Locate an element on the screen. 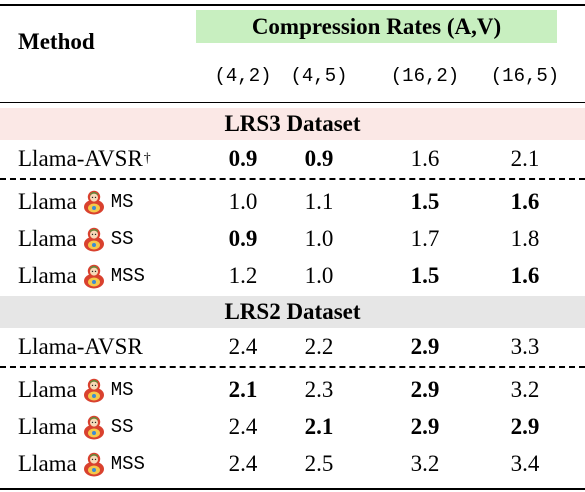  value-cell: 1.2 is located at coordinates (243, 275).